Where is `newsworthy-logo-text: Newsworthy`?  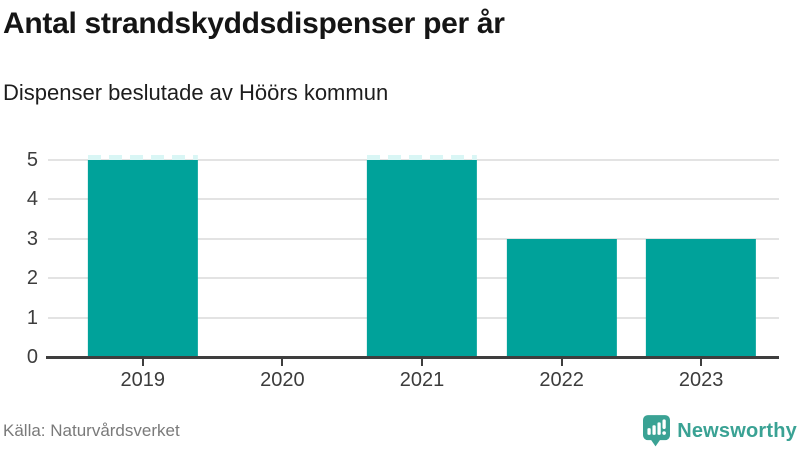 newsworthy-logo-text: Newsworthy is located at coordinates (737, 431).